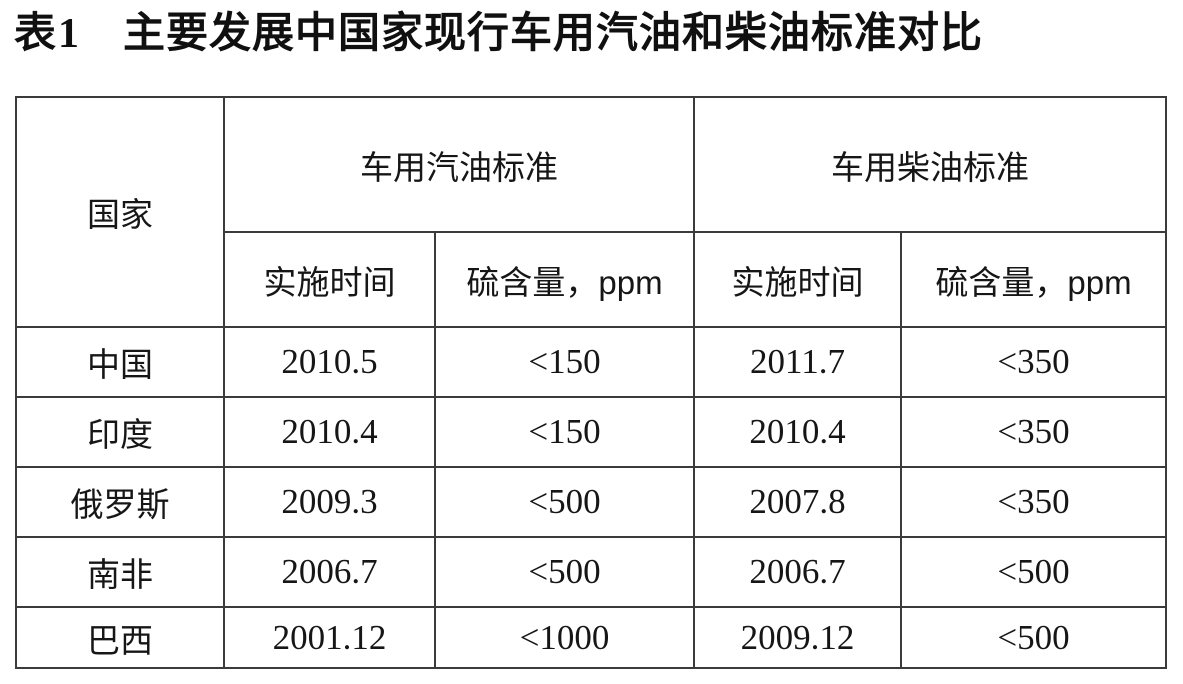 The image size is (1183, 684). Describe the element at coordinates (120, 638) in the screenshot. I see `cell-country: 巴西` at that location.